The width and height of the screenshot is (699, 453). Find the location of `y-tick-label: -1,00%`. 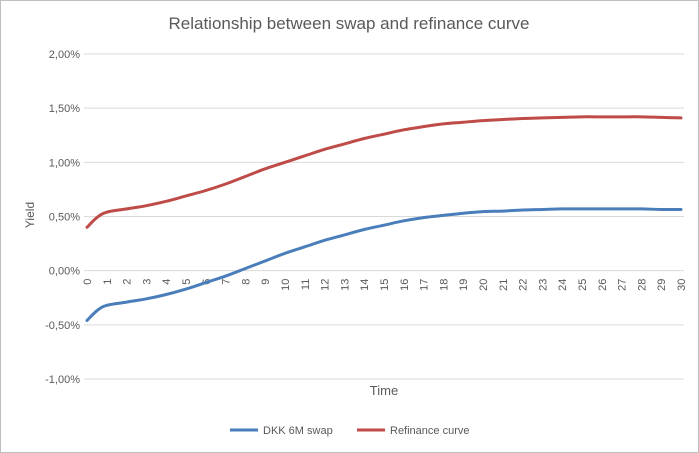

y-tick-label: -1,00% is located at coordinates (62, 380).